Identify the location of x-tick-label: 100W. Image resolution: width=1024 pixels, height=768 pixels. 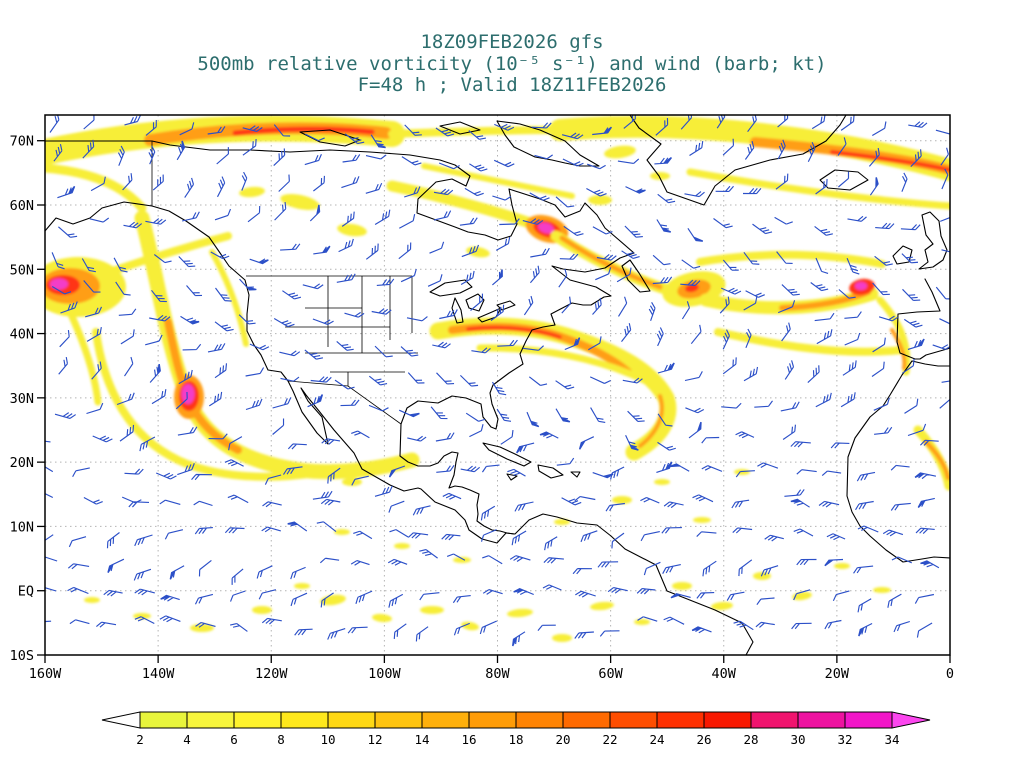
(384, 674).